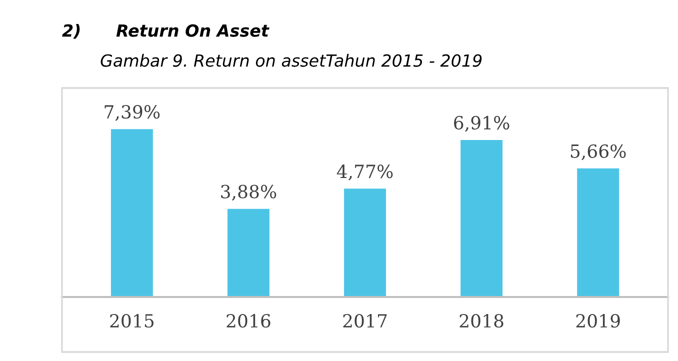  I want to click on data-label: 4,77%, so click(364, 172).